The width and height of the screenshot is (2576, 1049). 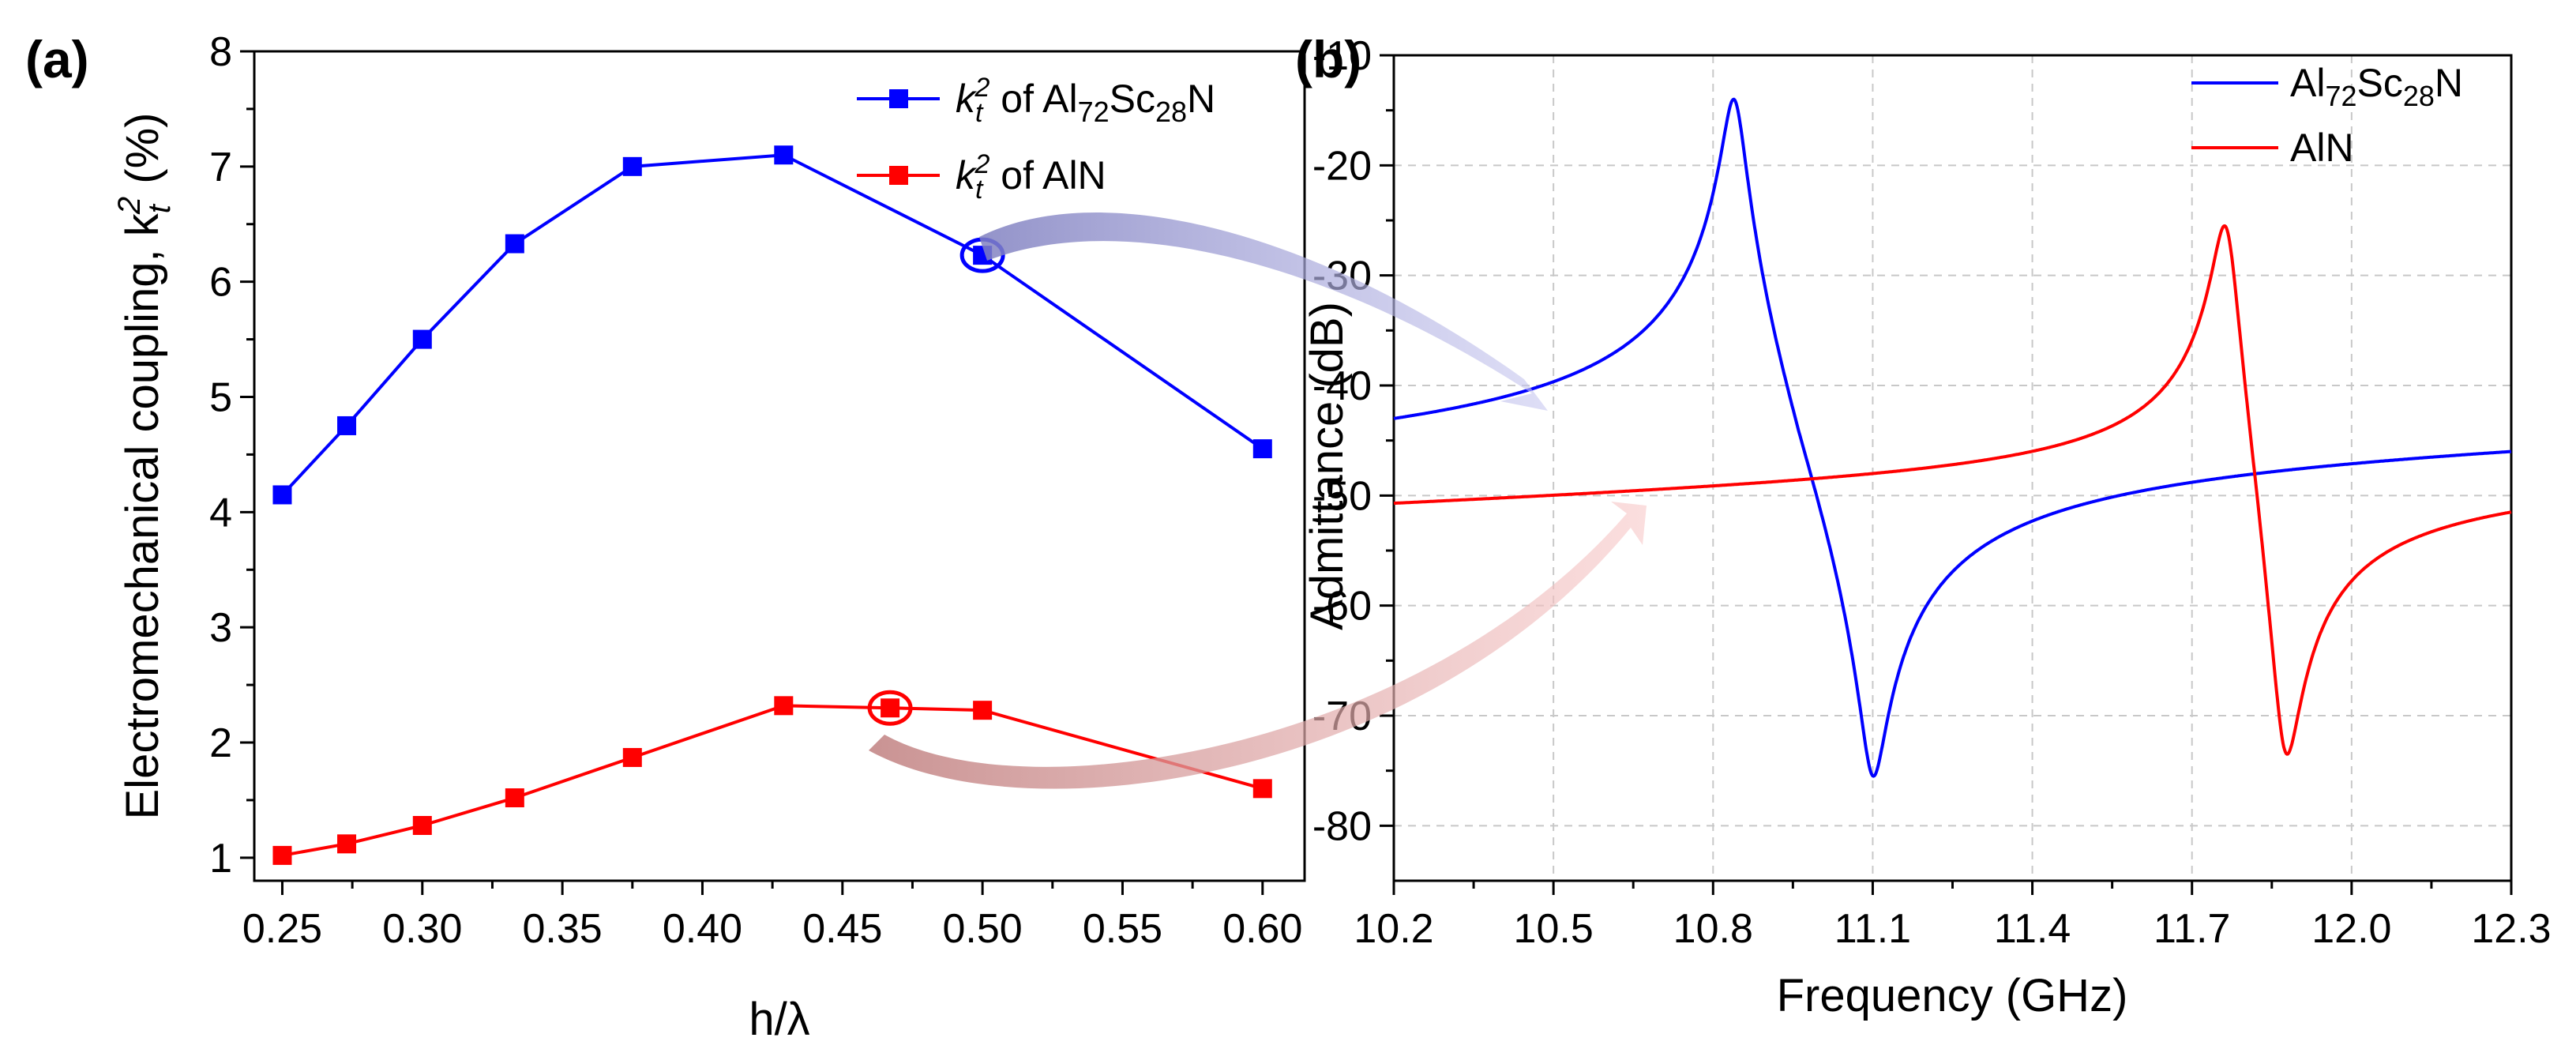 I want to click on legend-label-alsc-n: kt2 of Al72Sc28N, so click(x=1085, y=100).